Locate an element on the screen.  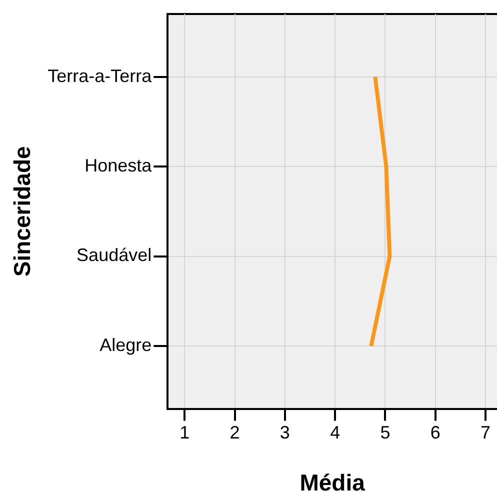
x-tick-label: 1 is located at coordinates (185, 432).